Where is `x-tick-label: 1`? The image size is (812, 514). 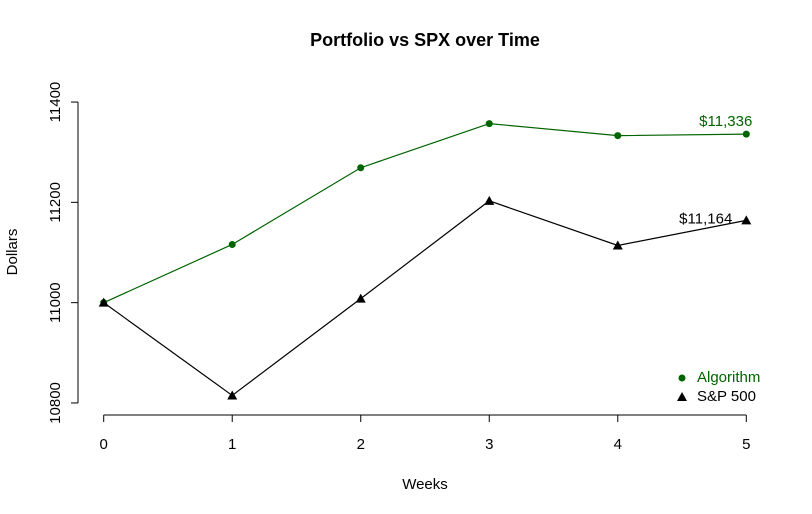
x-tick-label: 1 is located at coordinates (232, 444).